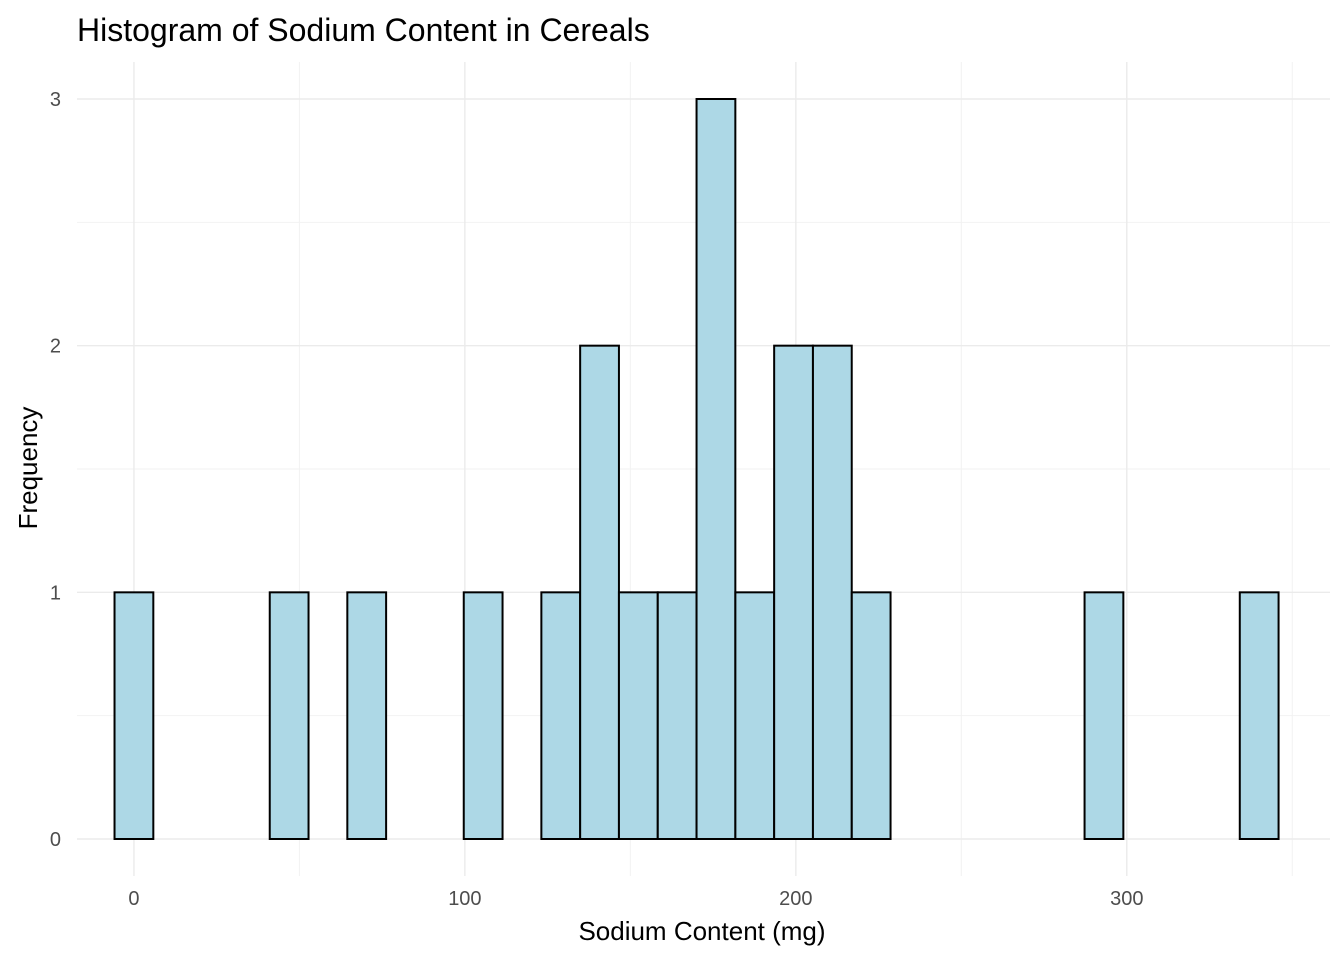 The width and height of the screenshot is (1344, 960). I want to click on chart-title: Histogram of Sodium Content in Cereals, so click(363, 30).